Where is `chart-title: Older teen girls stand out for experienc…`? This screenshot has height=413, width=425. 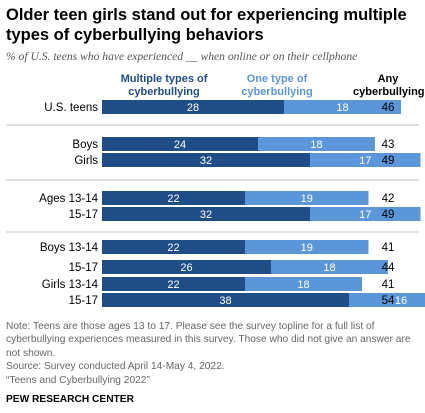
chart-title: Older teen girls stand out for experienc… is located at coordinates (206, 25).